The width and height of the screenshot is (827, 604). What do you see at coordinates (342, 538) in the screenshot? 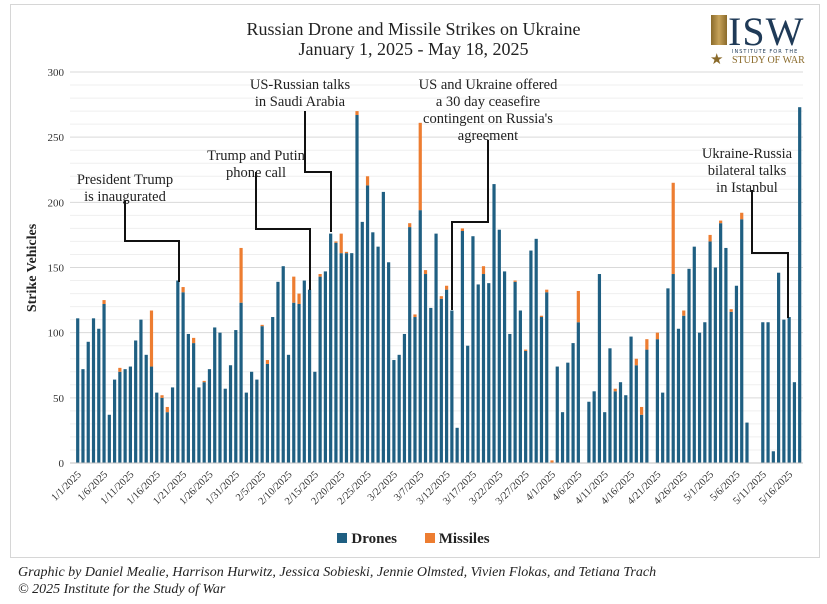
I see `legend-swatch-drones` at bounding box center [342, 538].